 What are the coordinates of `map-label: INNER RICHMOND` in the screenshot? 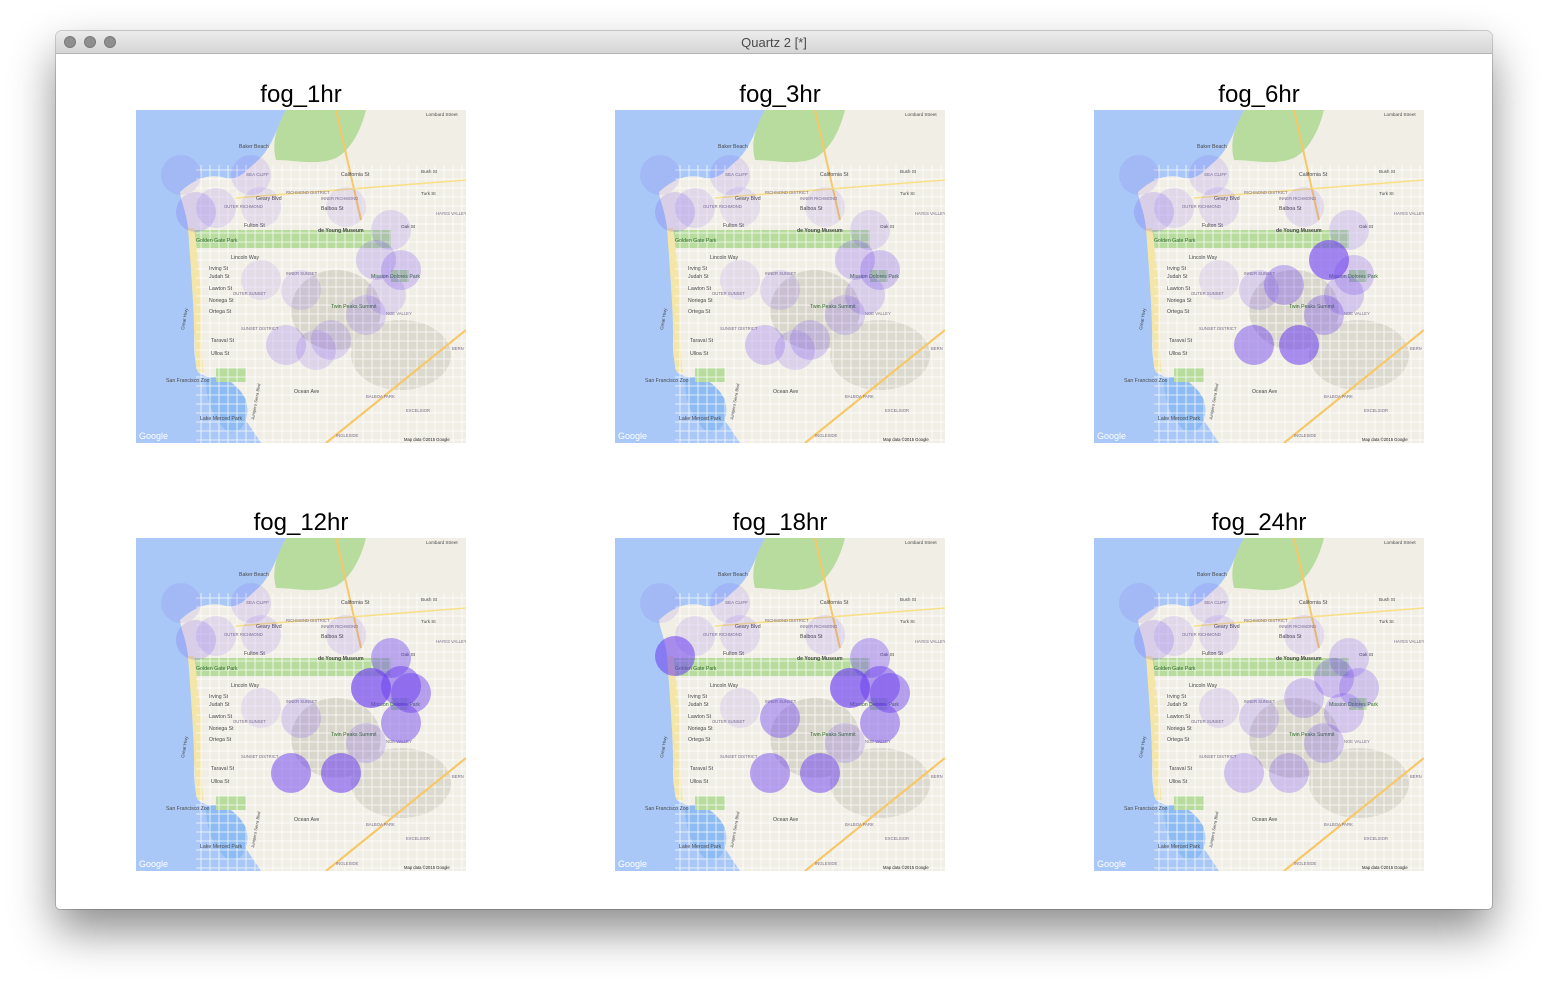 It's located at (339, 626).